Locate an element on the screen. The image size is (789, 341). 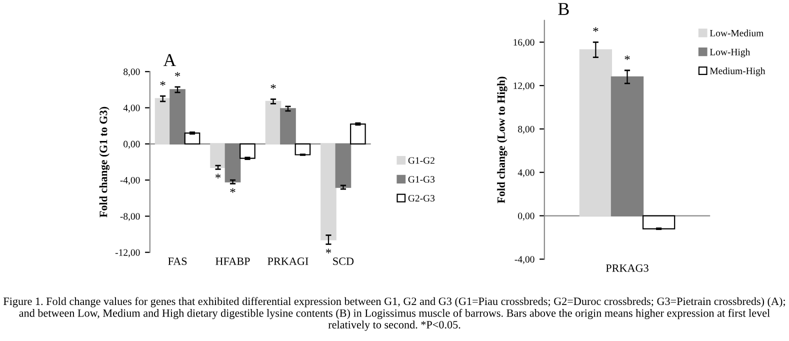
x-tick-label: PRKAG3 is located at coordinates (627, 268).